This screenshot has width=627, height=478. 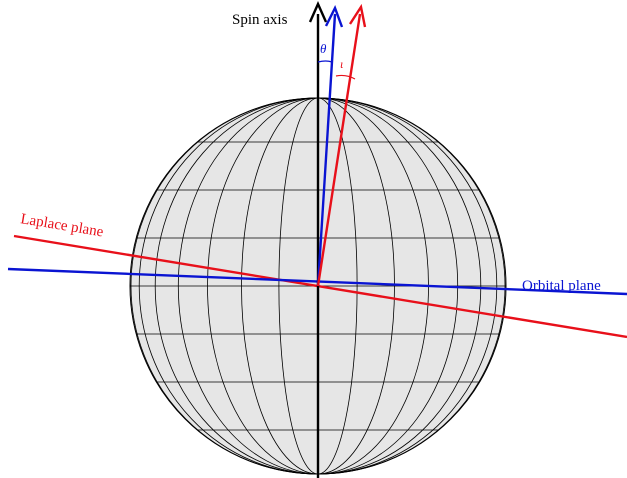 I want to click on spin-axis-arrowhead, so click(x=318, y=12).